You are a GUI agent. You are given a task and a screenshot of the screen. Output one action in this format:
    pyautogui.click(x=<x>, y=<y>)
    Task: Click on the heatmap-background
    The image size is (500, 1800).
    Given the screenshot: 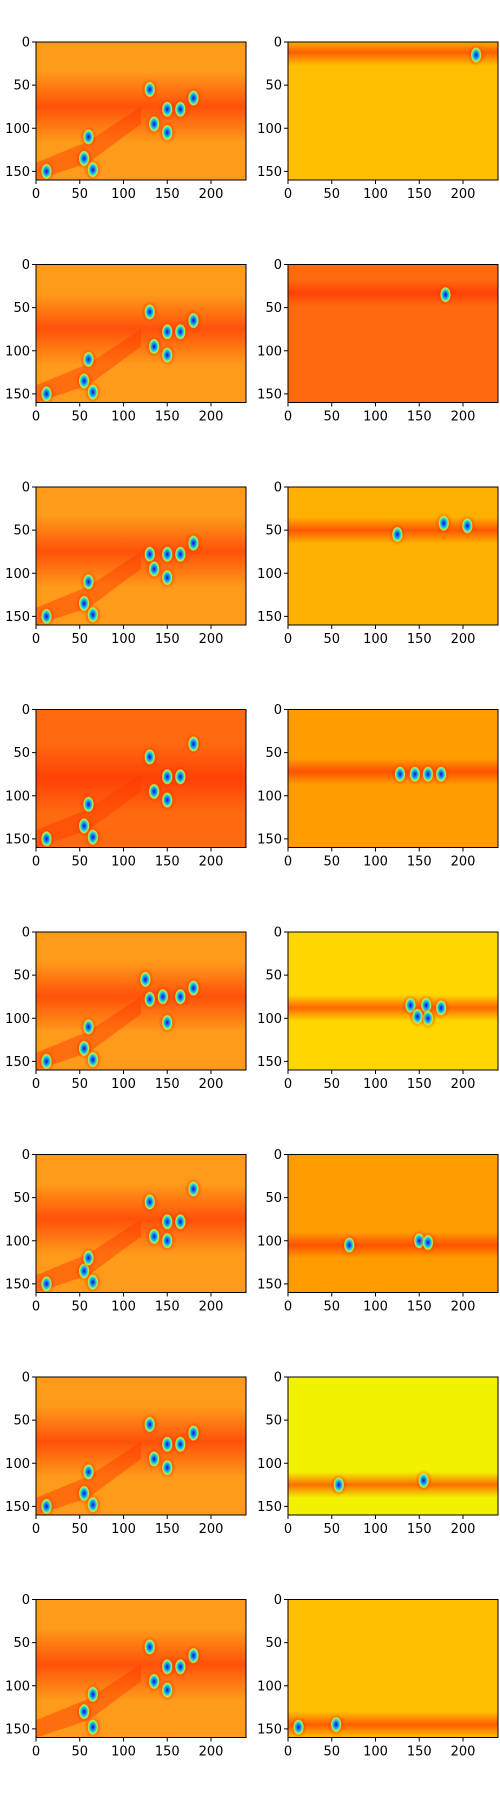 What is the action you would take?
    pyautogui.click(x=393, y=556)
    